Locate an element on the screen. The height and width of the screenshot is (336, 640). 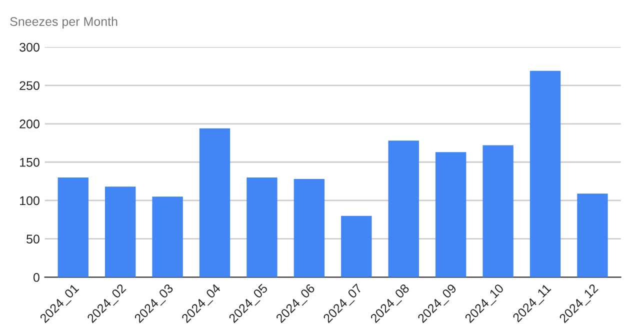
y-tick-label: 100 is located at coordinates (30, 201).